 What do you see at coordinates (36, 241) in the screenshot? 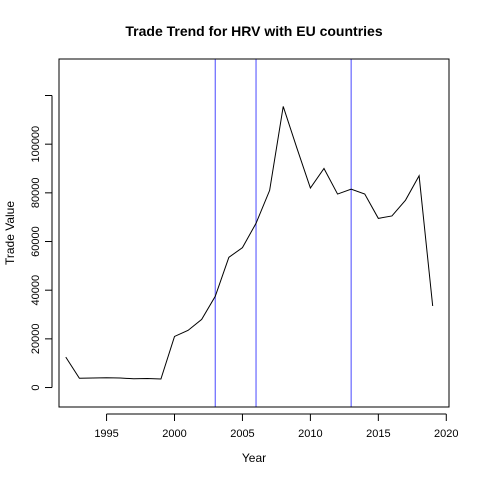
I see `y-tick-label-60000: 60000` at bounding box center [36, 241].